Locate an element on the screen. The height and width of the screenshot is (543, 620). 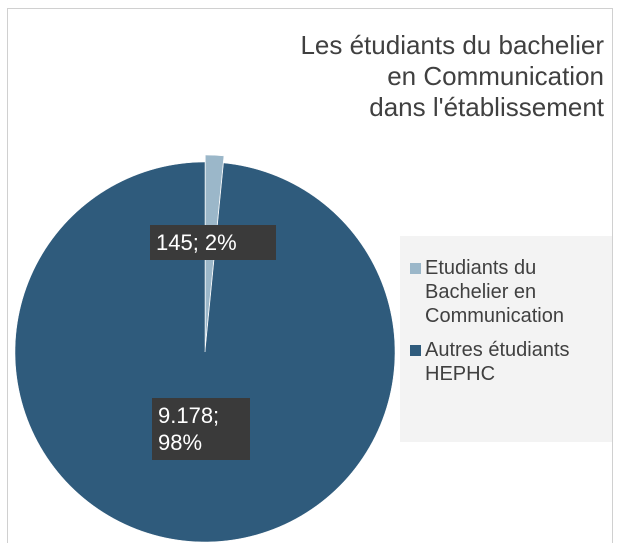
title-line: en Communication is located at coordinates (495, 76).